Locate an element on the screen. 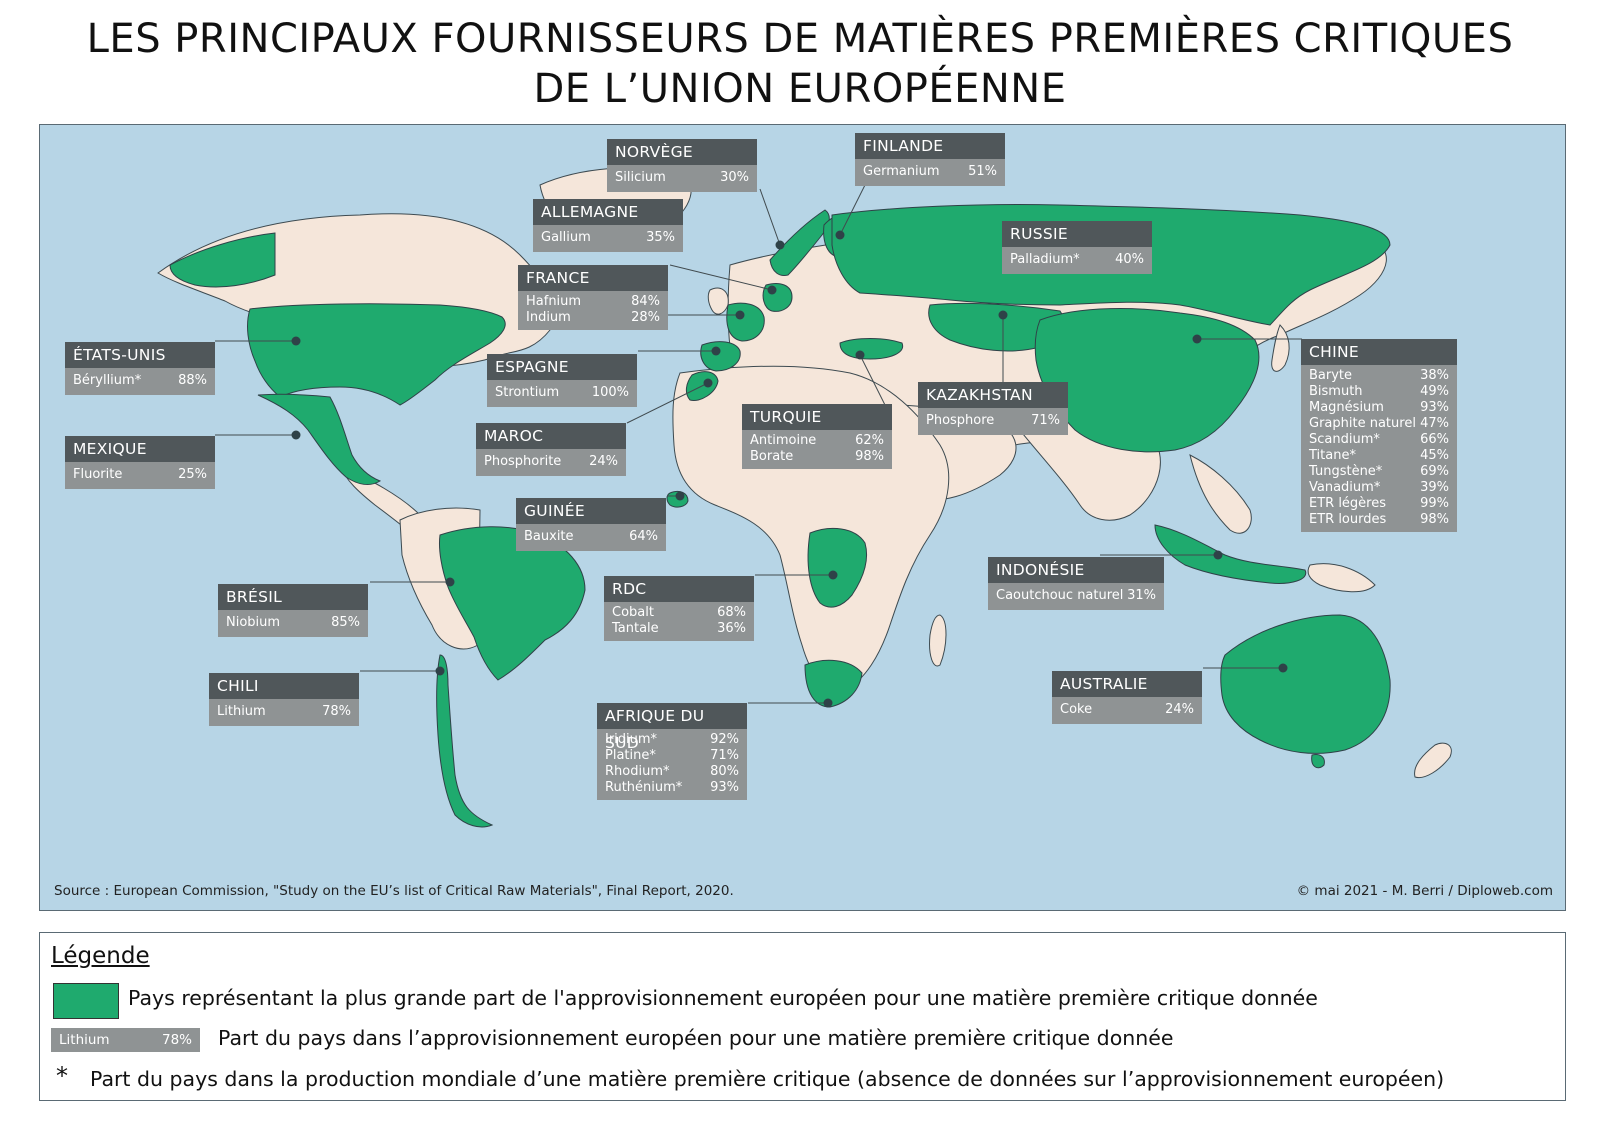 This screenshot has height=1132, width=1600. dot-usa is located at coordinates (296, 341).